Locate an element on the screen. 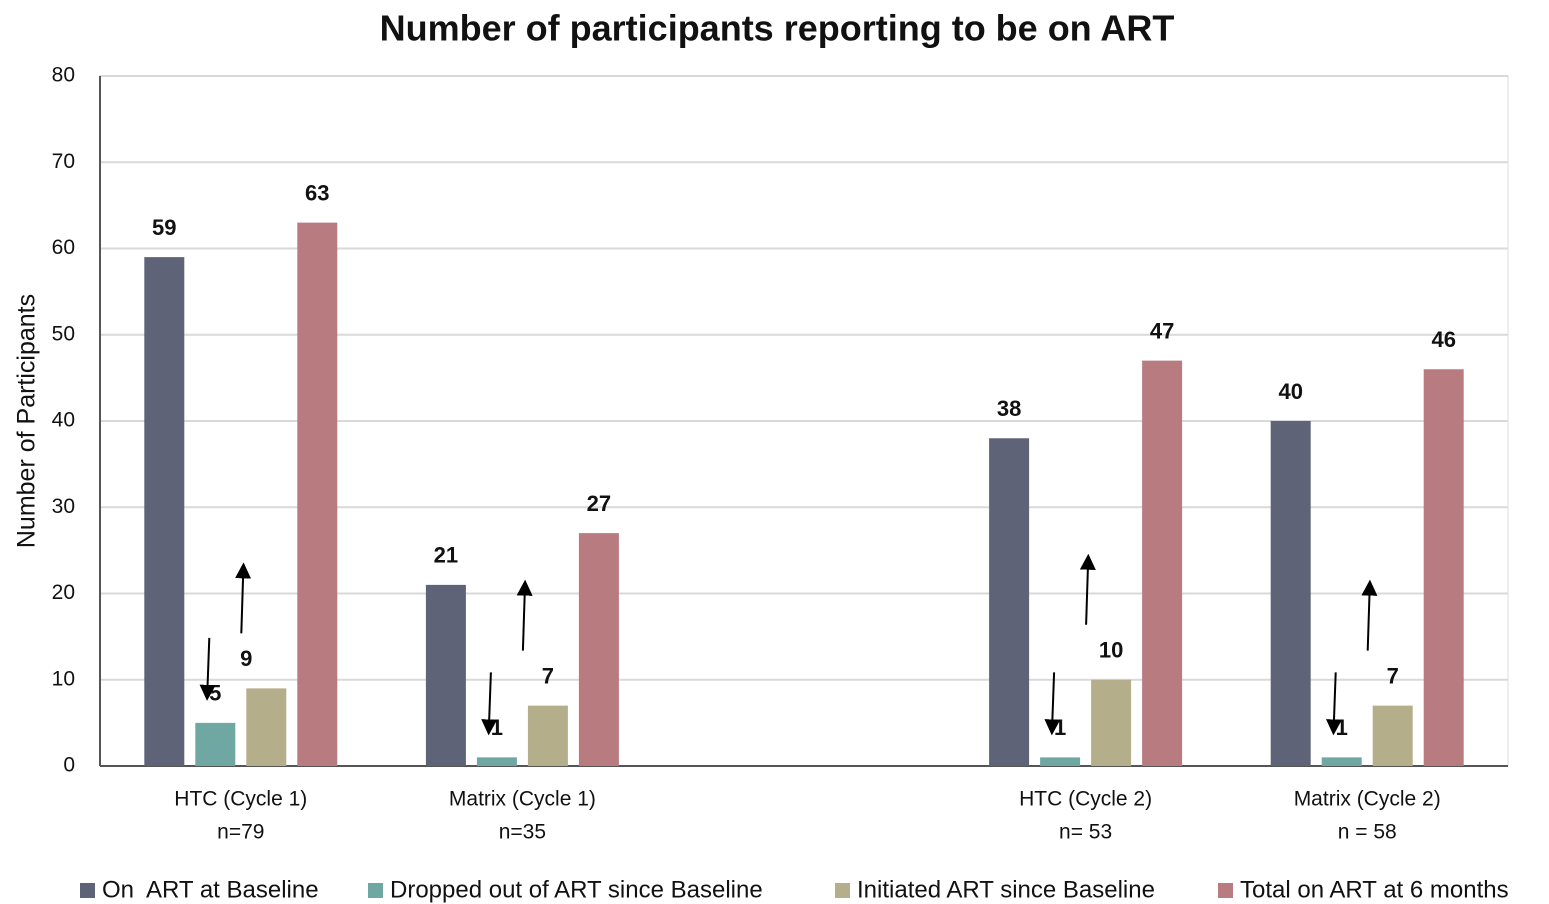  value-label: 46 is located at coordinates (1443, 339).